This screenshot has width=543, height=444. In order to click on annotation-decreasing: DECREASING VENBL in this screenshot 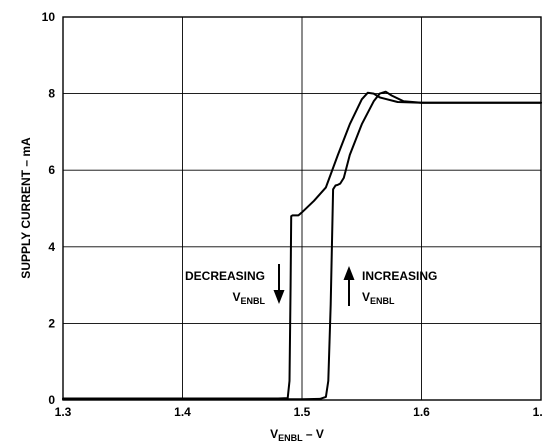, I will do `click(235, 285)`.